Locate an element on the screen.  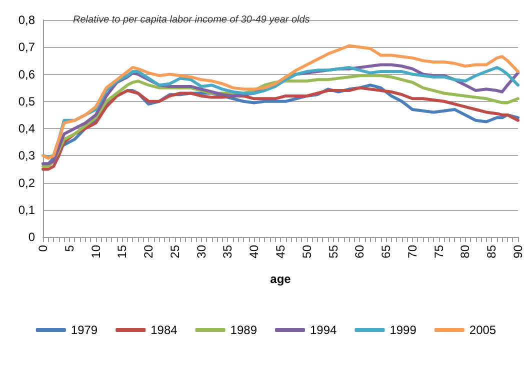
legend-label: 2005 is located at coordinates (482, 330).